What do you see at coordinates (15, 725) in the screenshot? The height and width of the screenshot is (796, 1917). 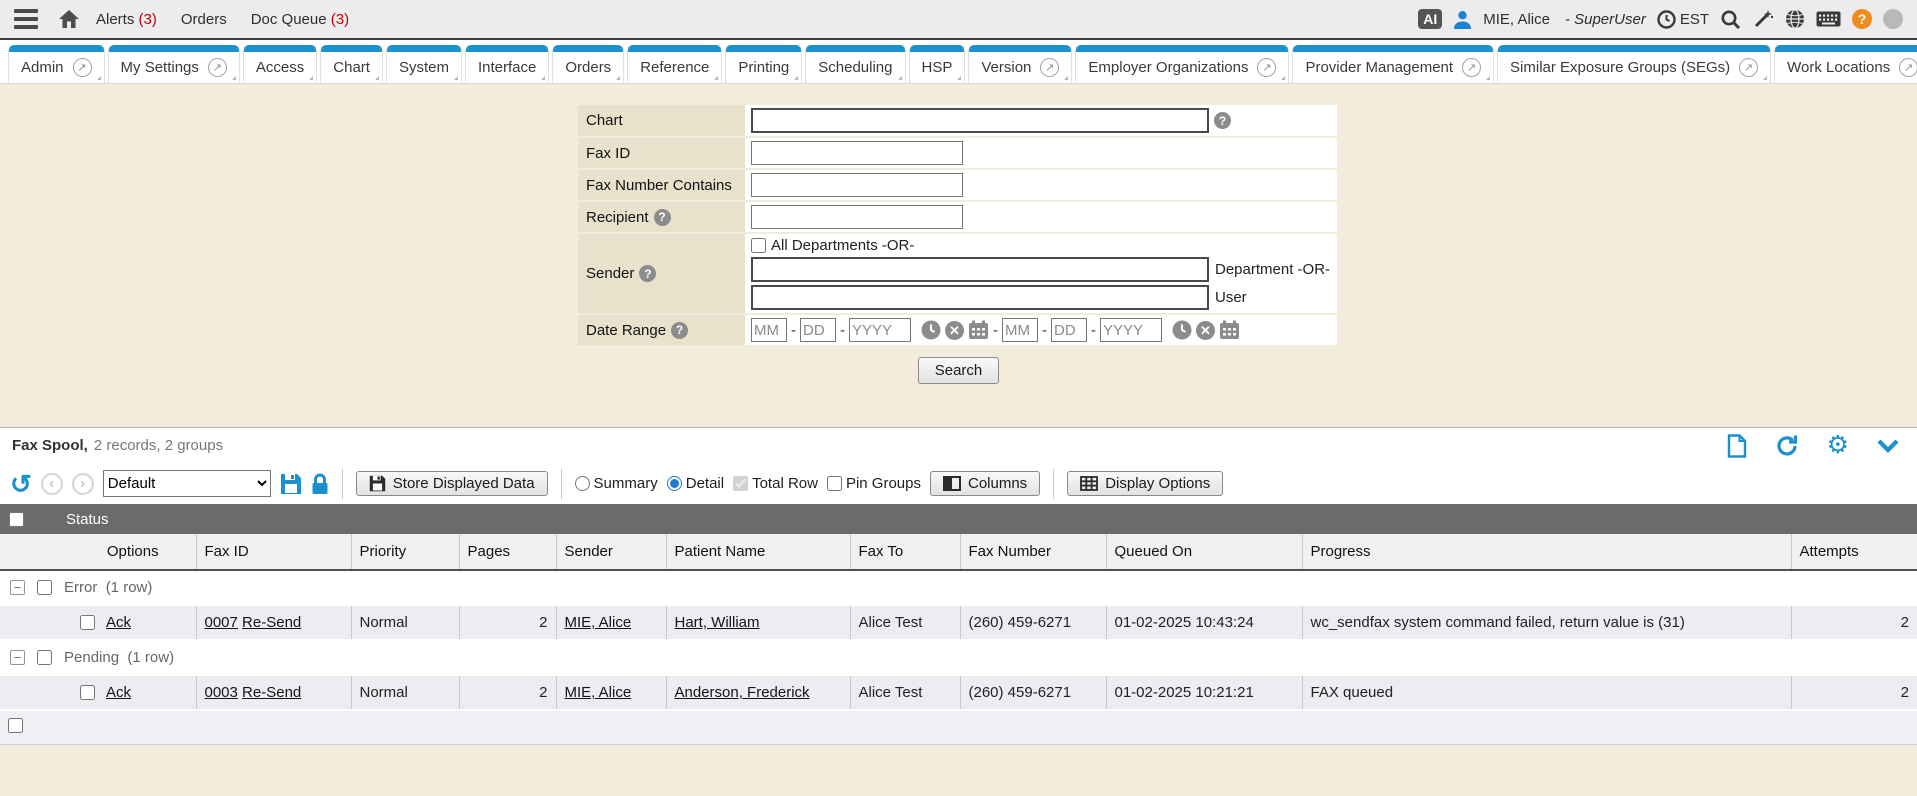 I see `footer-select-checkbox` at bounding box center [15, 725].